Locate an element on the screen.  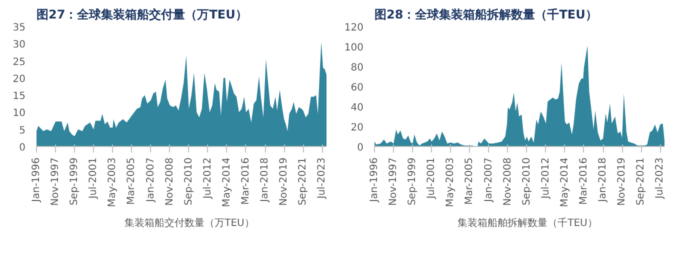
text: 集装箱船舶拆解数量（千TEU） is located at coordinates (528, 223).